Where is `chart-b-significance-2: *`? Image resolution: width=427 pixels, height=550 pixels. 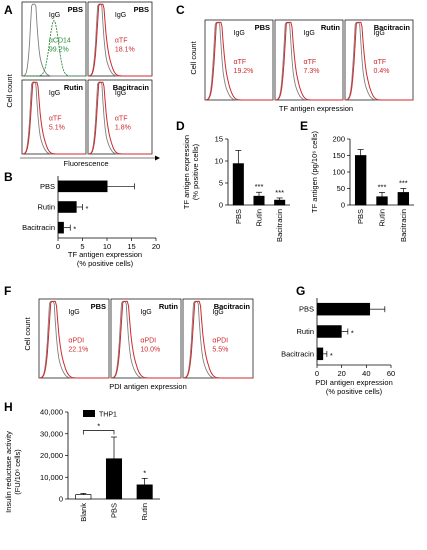
chart-b-significance-2: * is located at coordinates (74, 229).